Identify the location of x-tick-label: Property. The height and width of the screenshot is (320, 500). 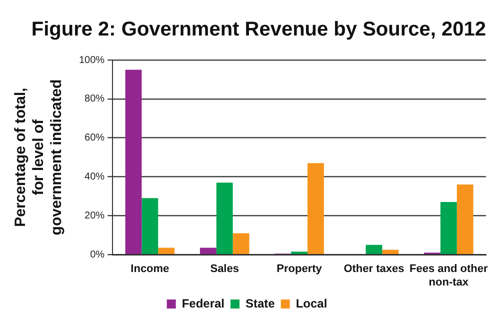
(299, 269).